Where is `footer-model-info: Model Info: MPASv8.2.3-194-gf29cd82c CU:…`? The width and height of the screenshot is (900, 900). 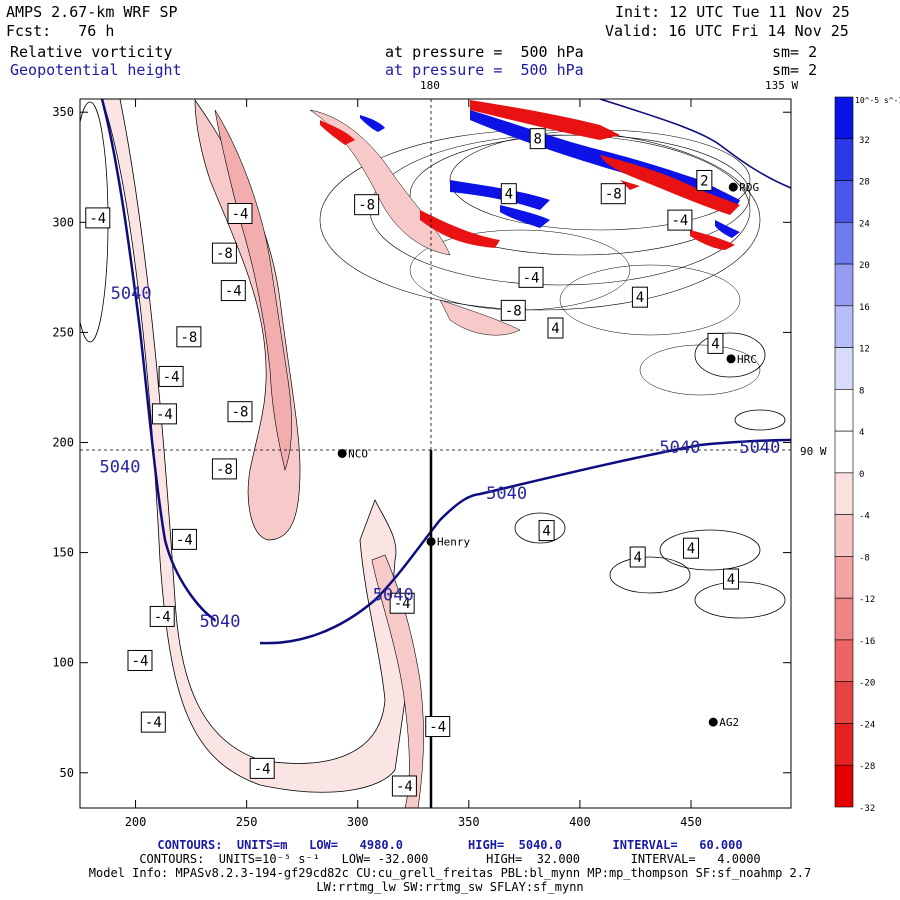 footer-model-info: Model Info: MPASv8.2.3-194-gf29cd82c CU:… is located at coordinates (450, 873).